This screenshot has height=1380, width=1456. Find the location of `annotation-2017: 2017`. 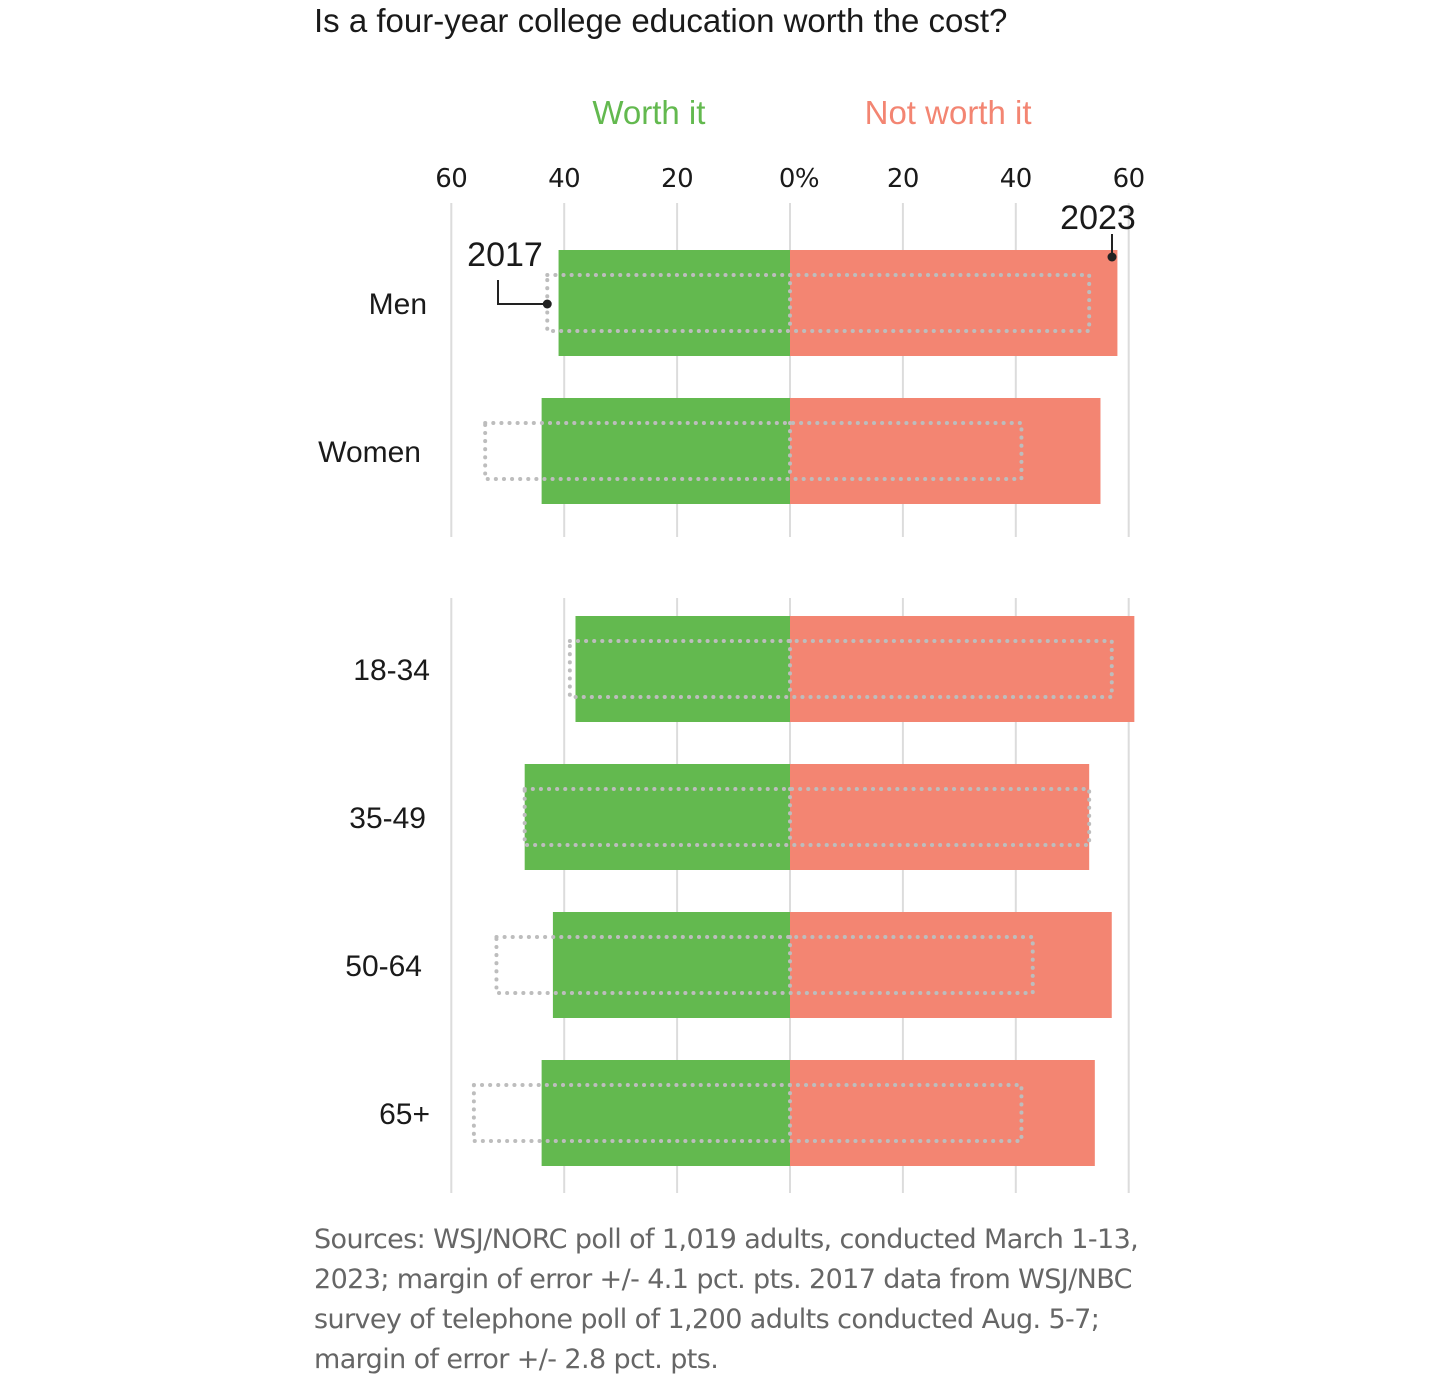

annotation-2017: 2017 is located at coordinates (505, 255).